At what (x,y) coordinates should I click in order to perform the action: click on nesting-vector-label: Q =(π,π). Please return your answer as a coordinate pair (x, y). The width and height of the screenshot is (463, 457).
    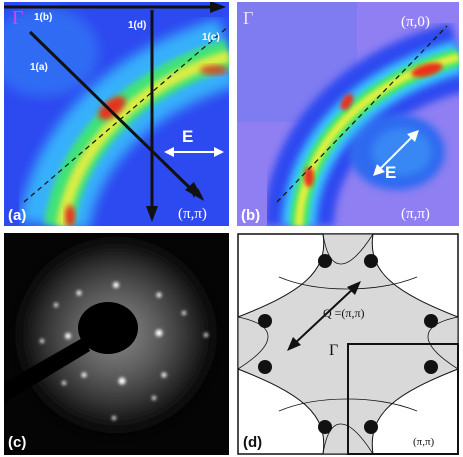
    Looking at the image, I should click on (344, 313).